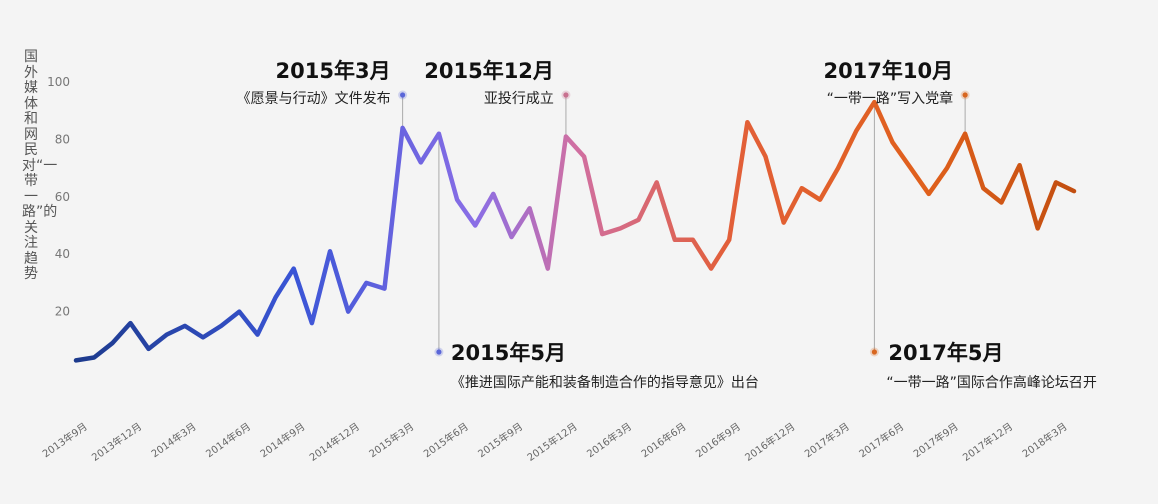 The height and width of the screenshot is (504, 1158). What do you see at coordinates (58, 82) in the screenshot?
I see `y-tick-label: 100` at bounding box center [58, 82].